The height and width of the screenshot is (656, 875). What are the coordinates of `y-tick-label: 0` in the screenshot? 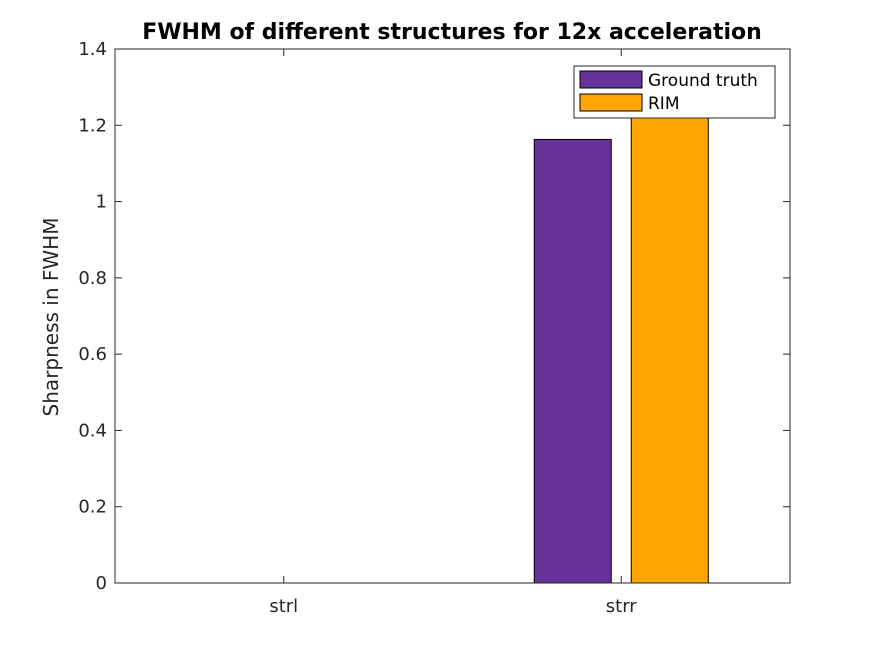 It's located at (101, 583).